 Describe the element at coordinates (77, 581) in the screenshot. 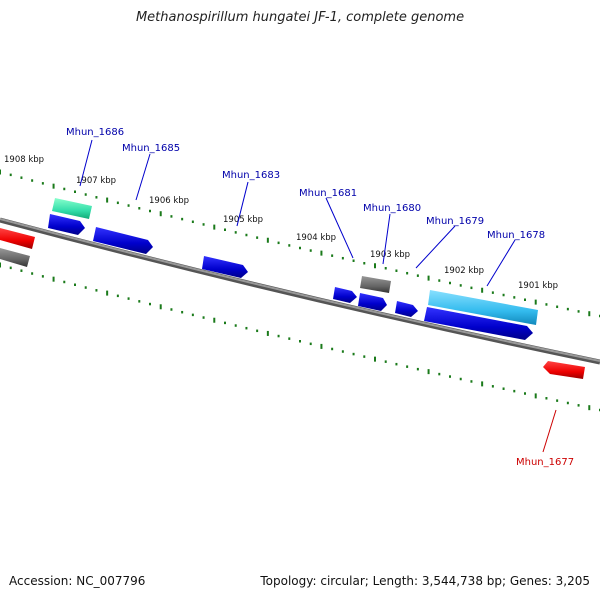

I see `accession-text: Accession: NC_007796` at that location.